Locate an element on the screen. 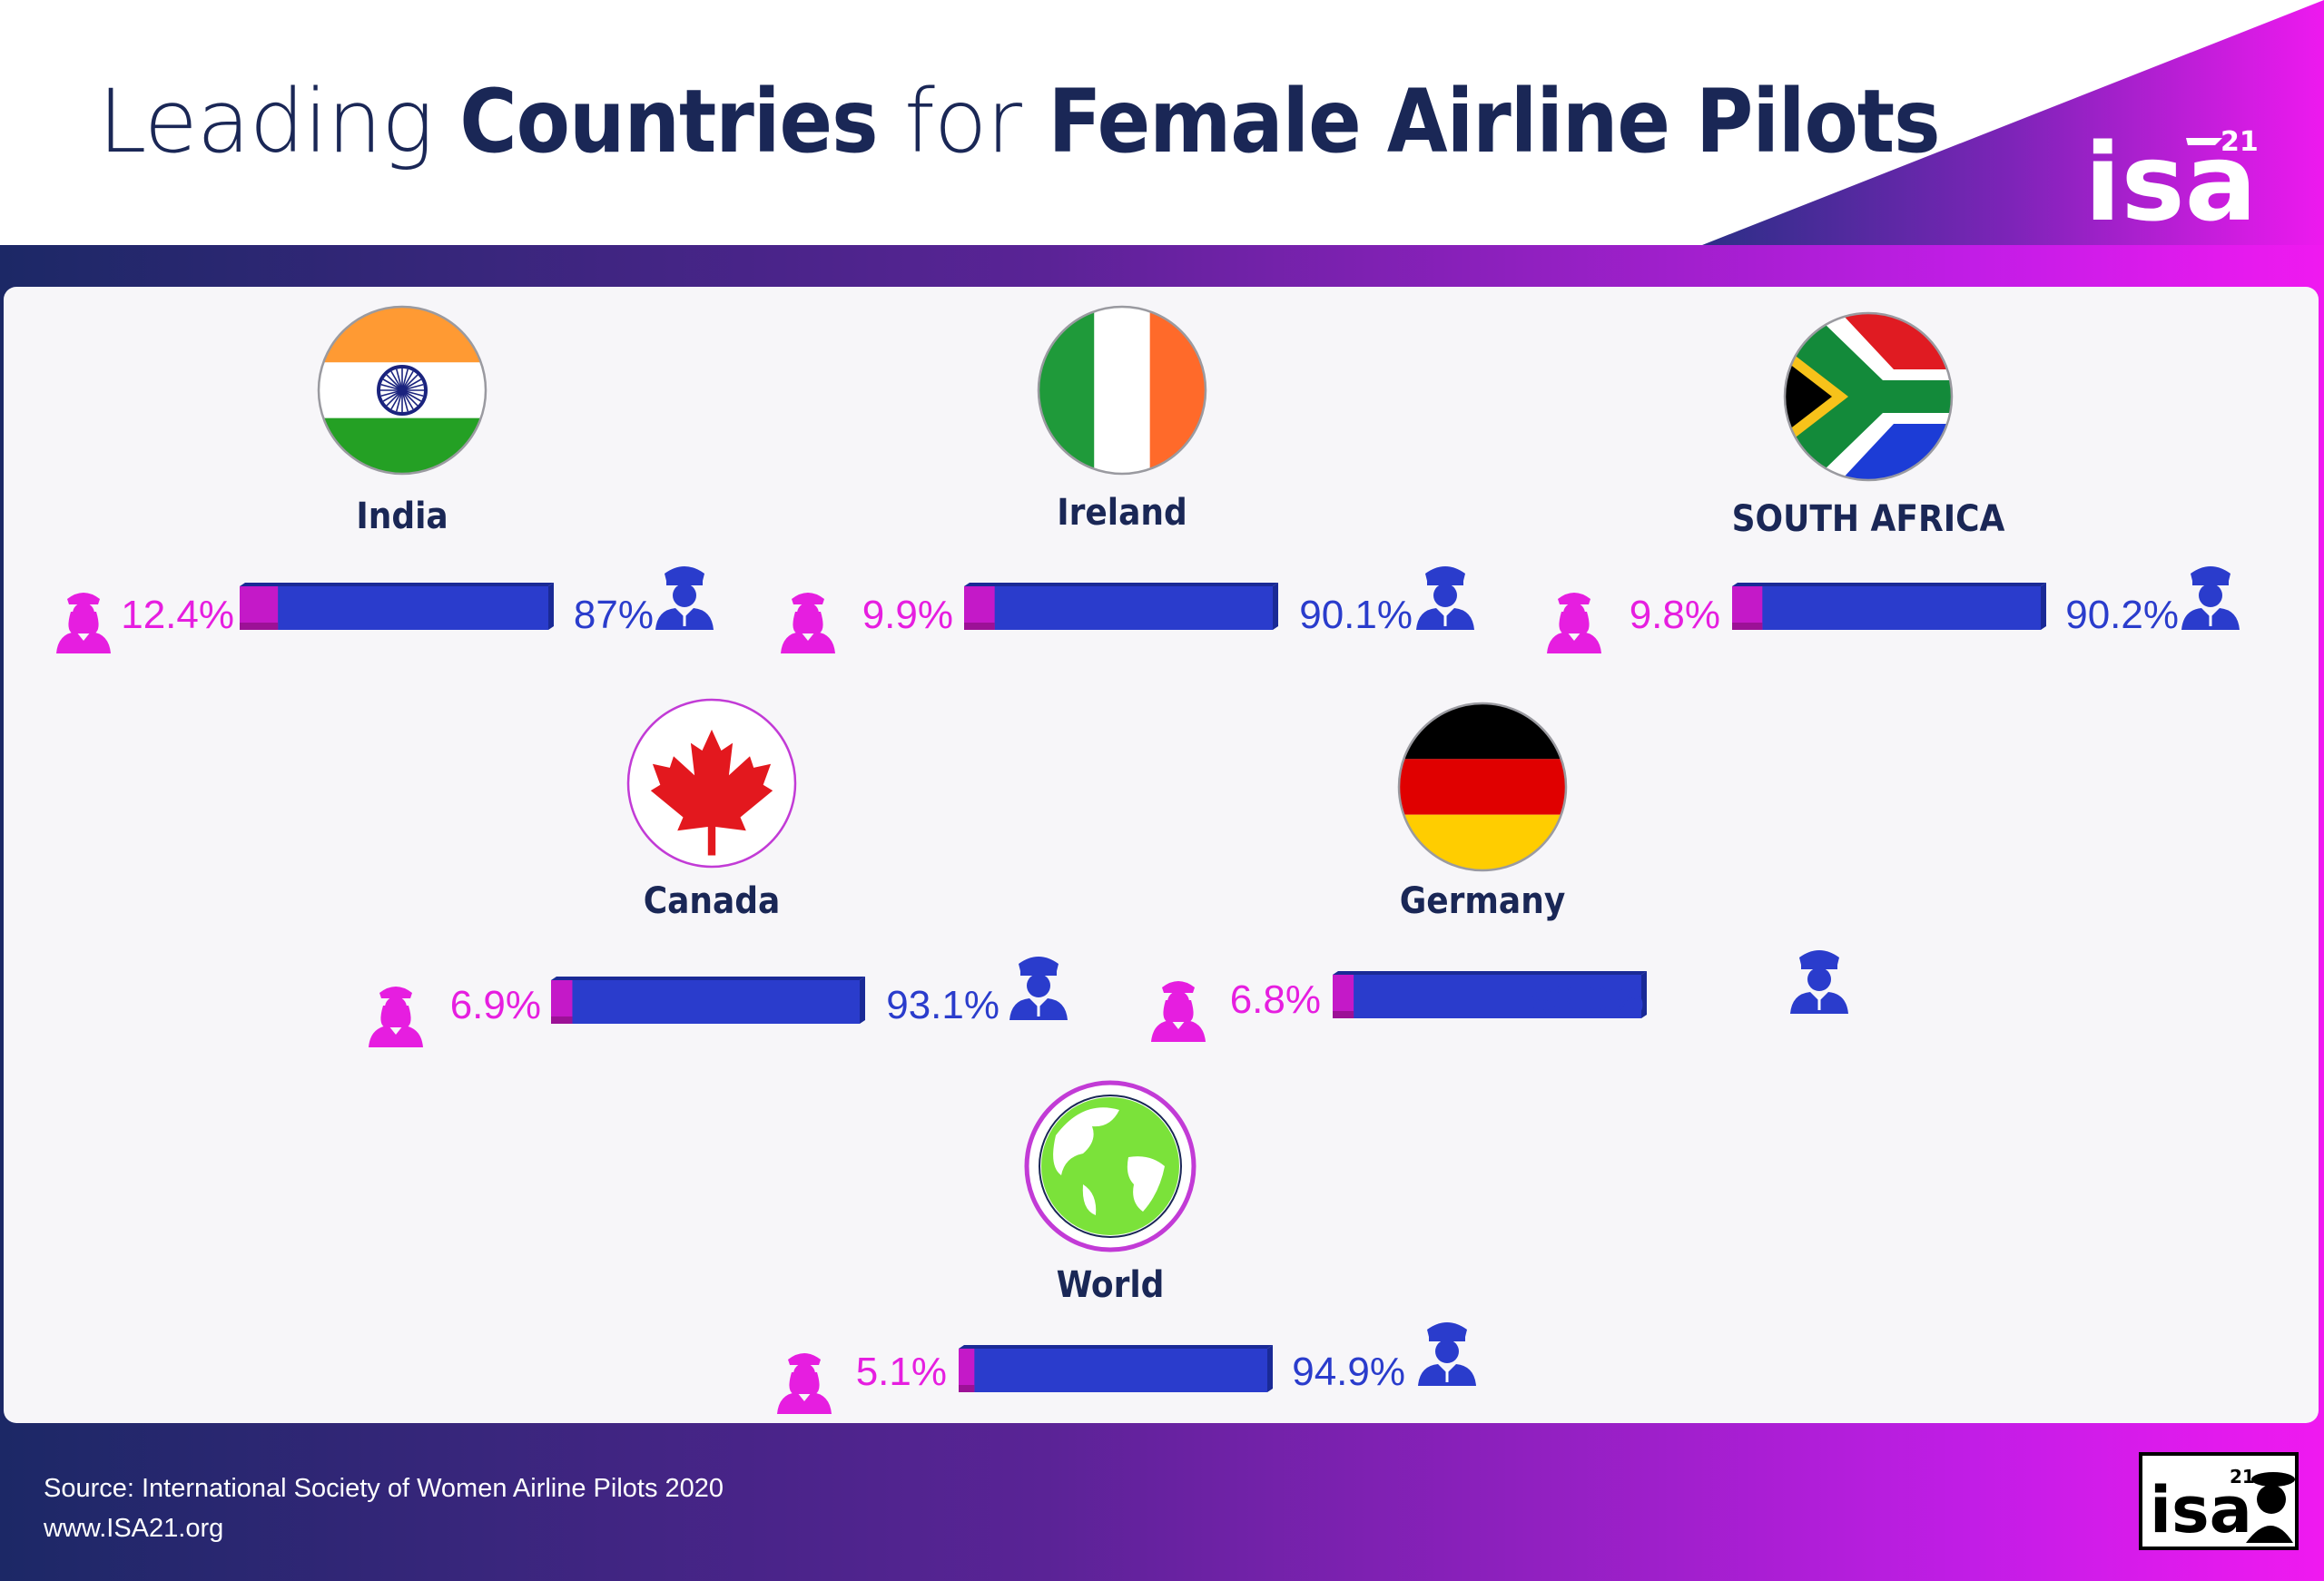 This screenshot has width=2324, height=1581. female-percent-label: 5.1% is located at coordinates (901, 1372).